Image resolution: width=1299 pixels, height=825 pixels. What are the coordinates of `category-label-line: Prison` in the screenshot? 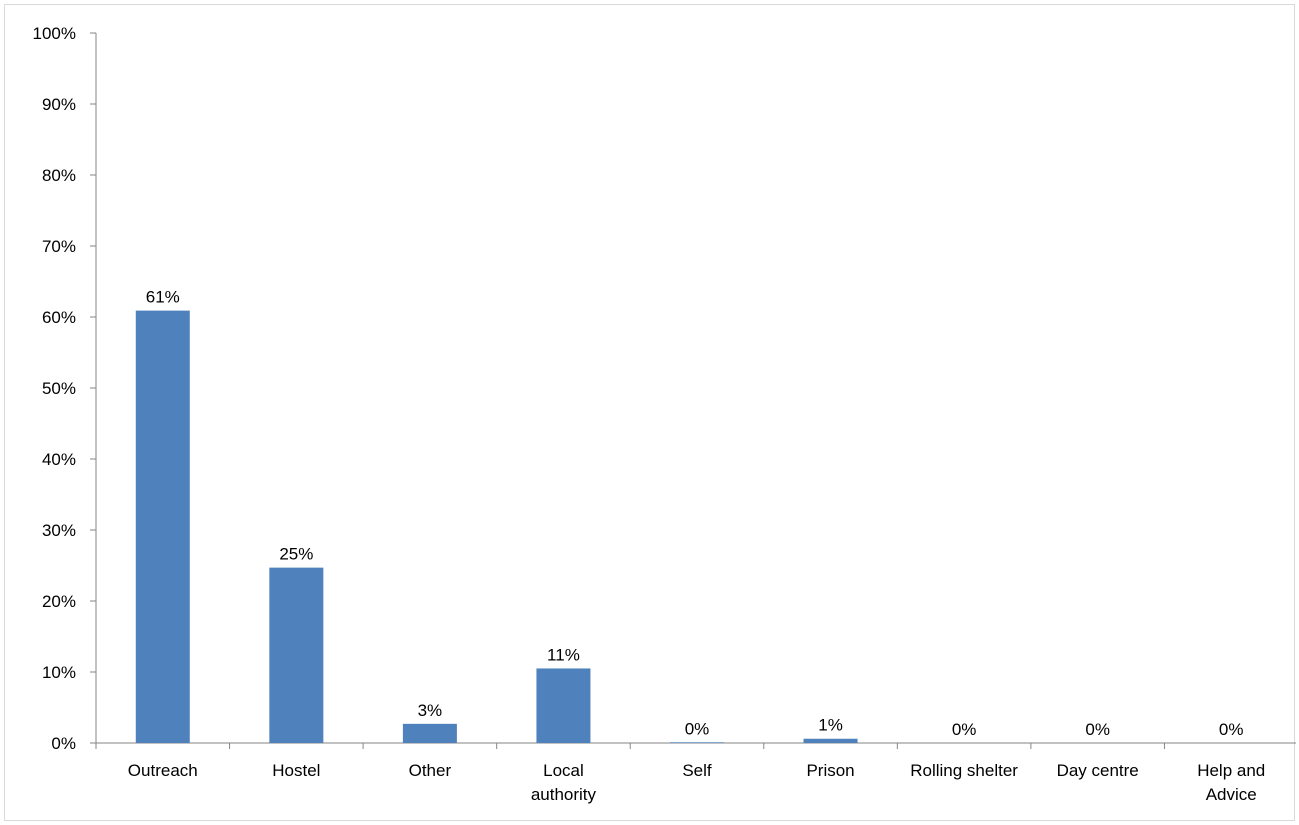 It's located at (830, 770).